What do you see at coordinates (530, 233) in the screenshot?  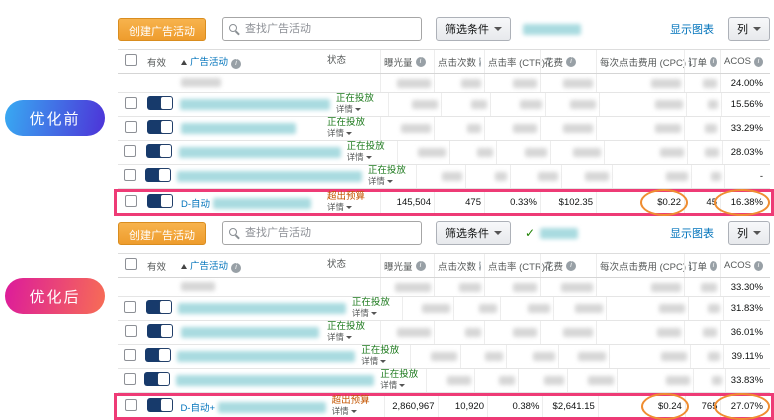 I see `check-icon: ✓` at bounding box center [530, 233].